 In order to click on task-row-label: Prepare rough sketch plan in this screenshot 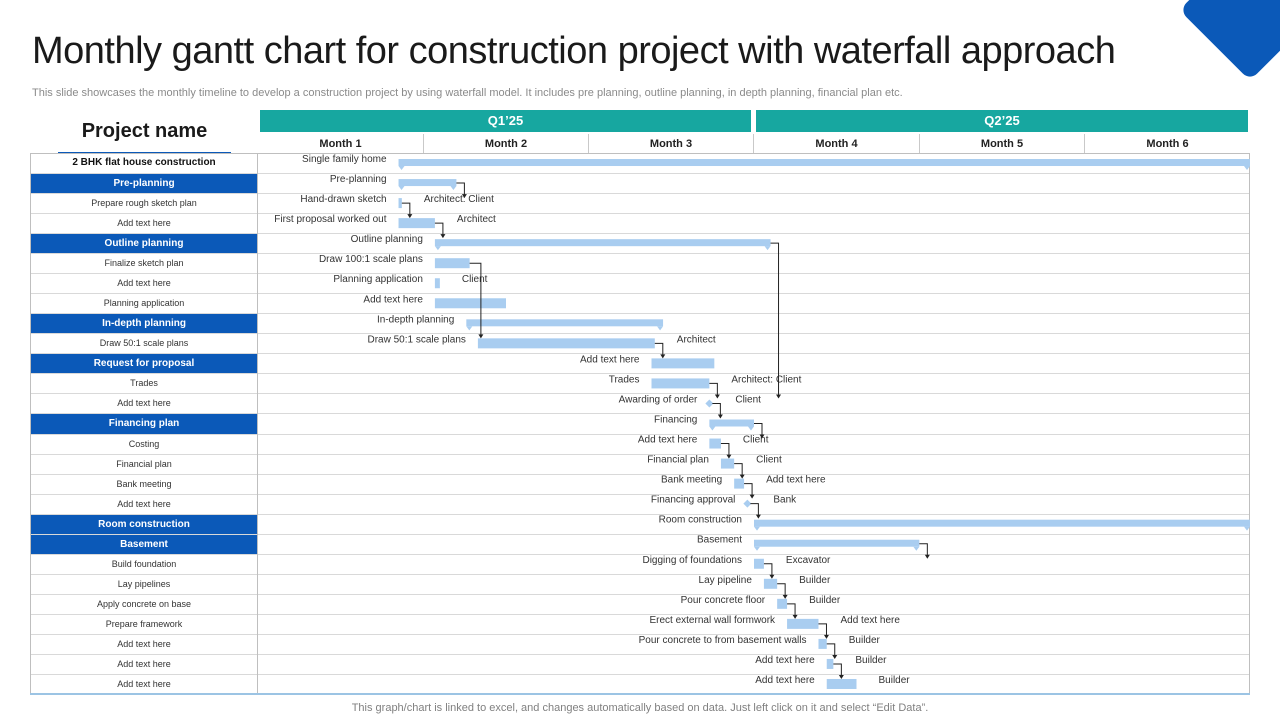, I will do `click(144, 203)`.